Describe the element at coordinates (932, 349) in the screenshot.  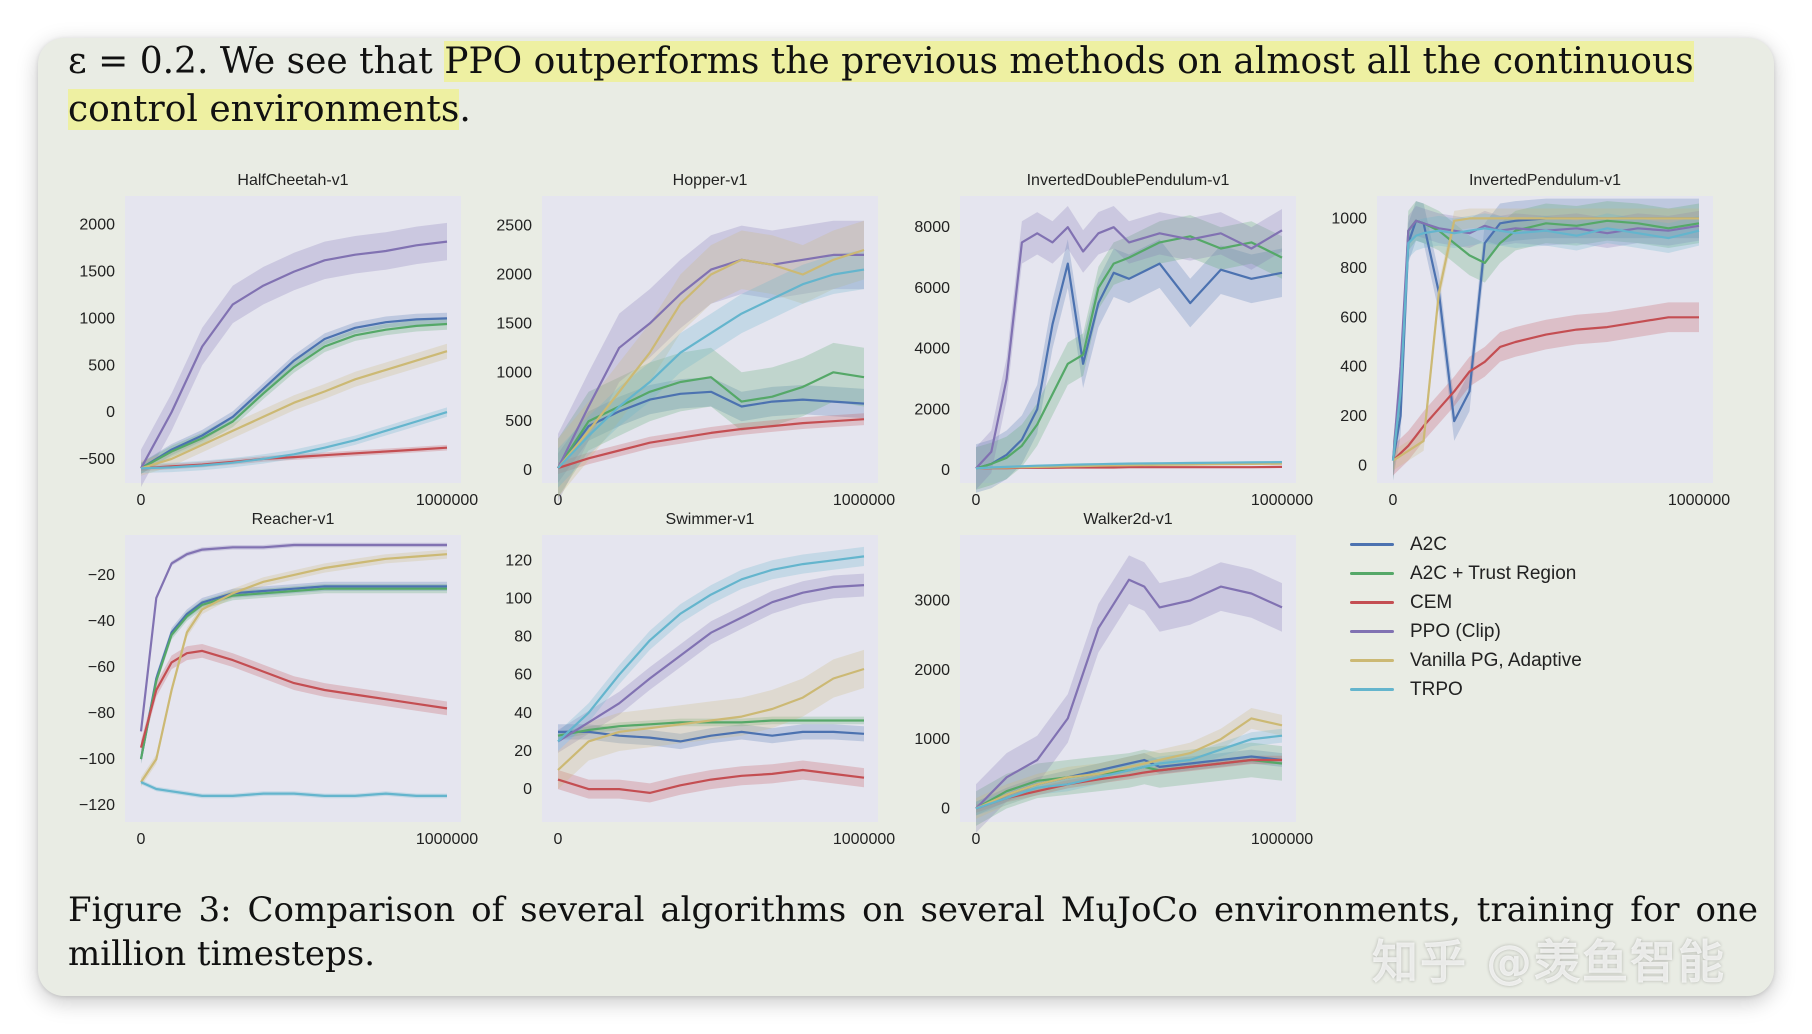
I see `y-tick-label: 4000` at that location.